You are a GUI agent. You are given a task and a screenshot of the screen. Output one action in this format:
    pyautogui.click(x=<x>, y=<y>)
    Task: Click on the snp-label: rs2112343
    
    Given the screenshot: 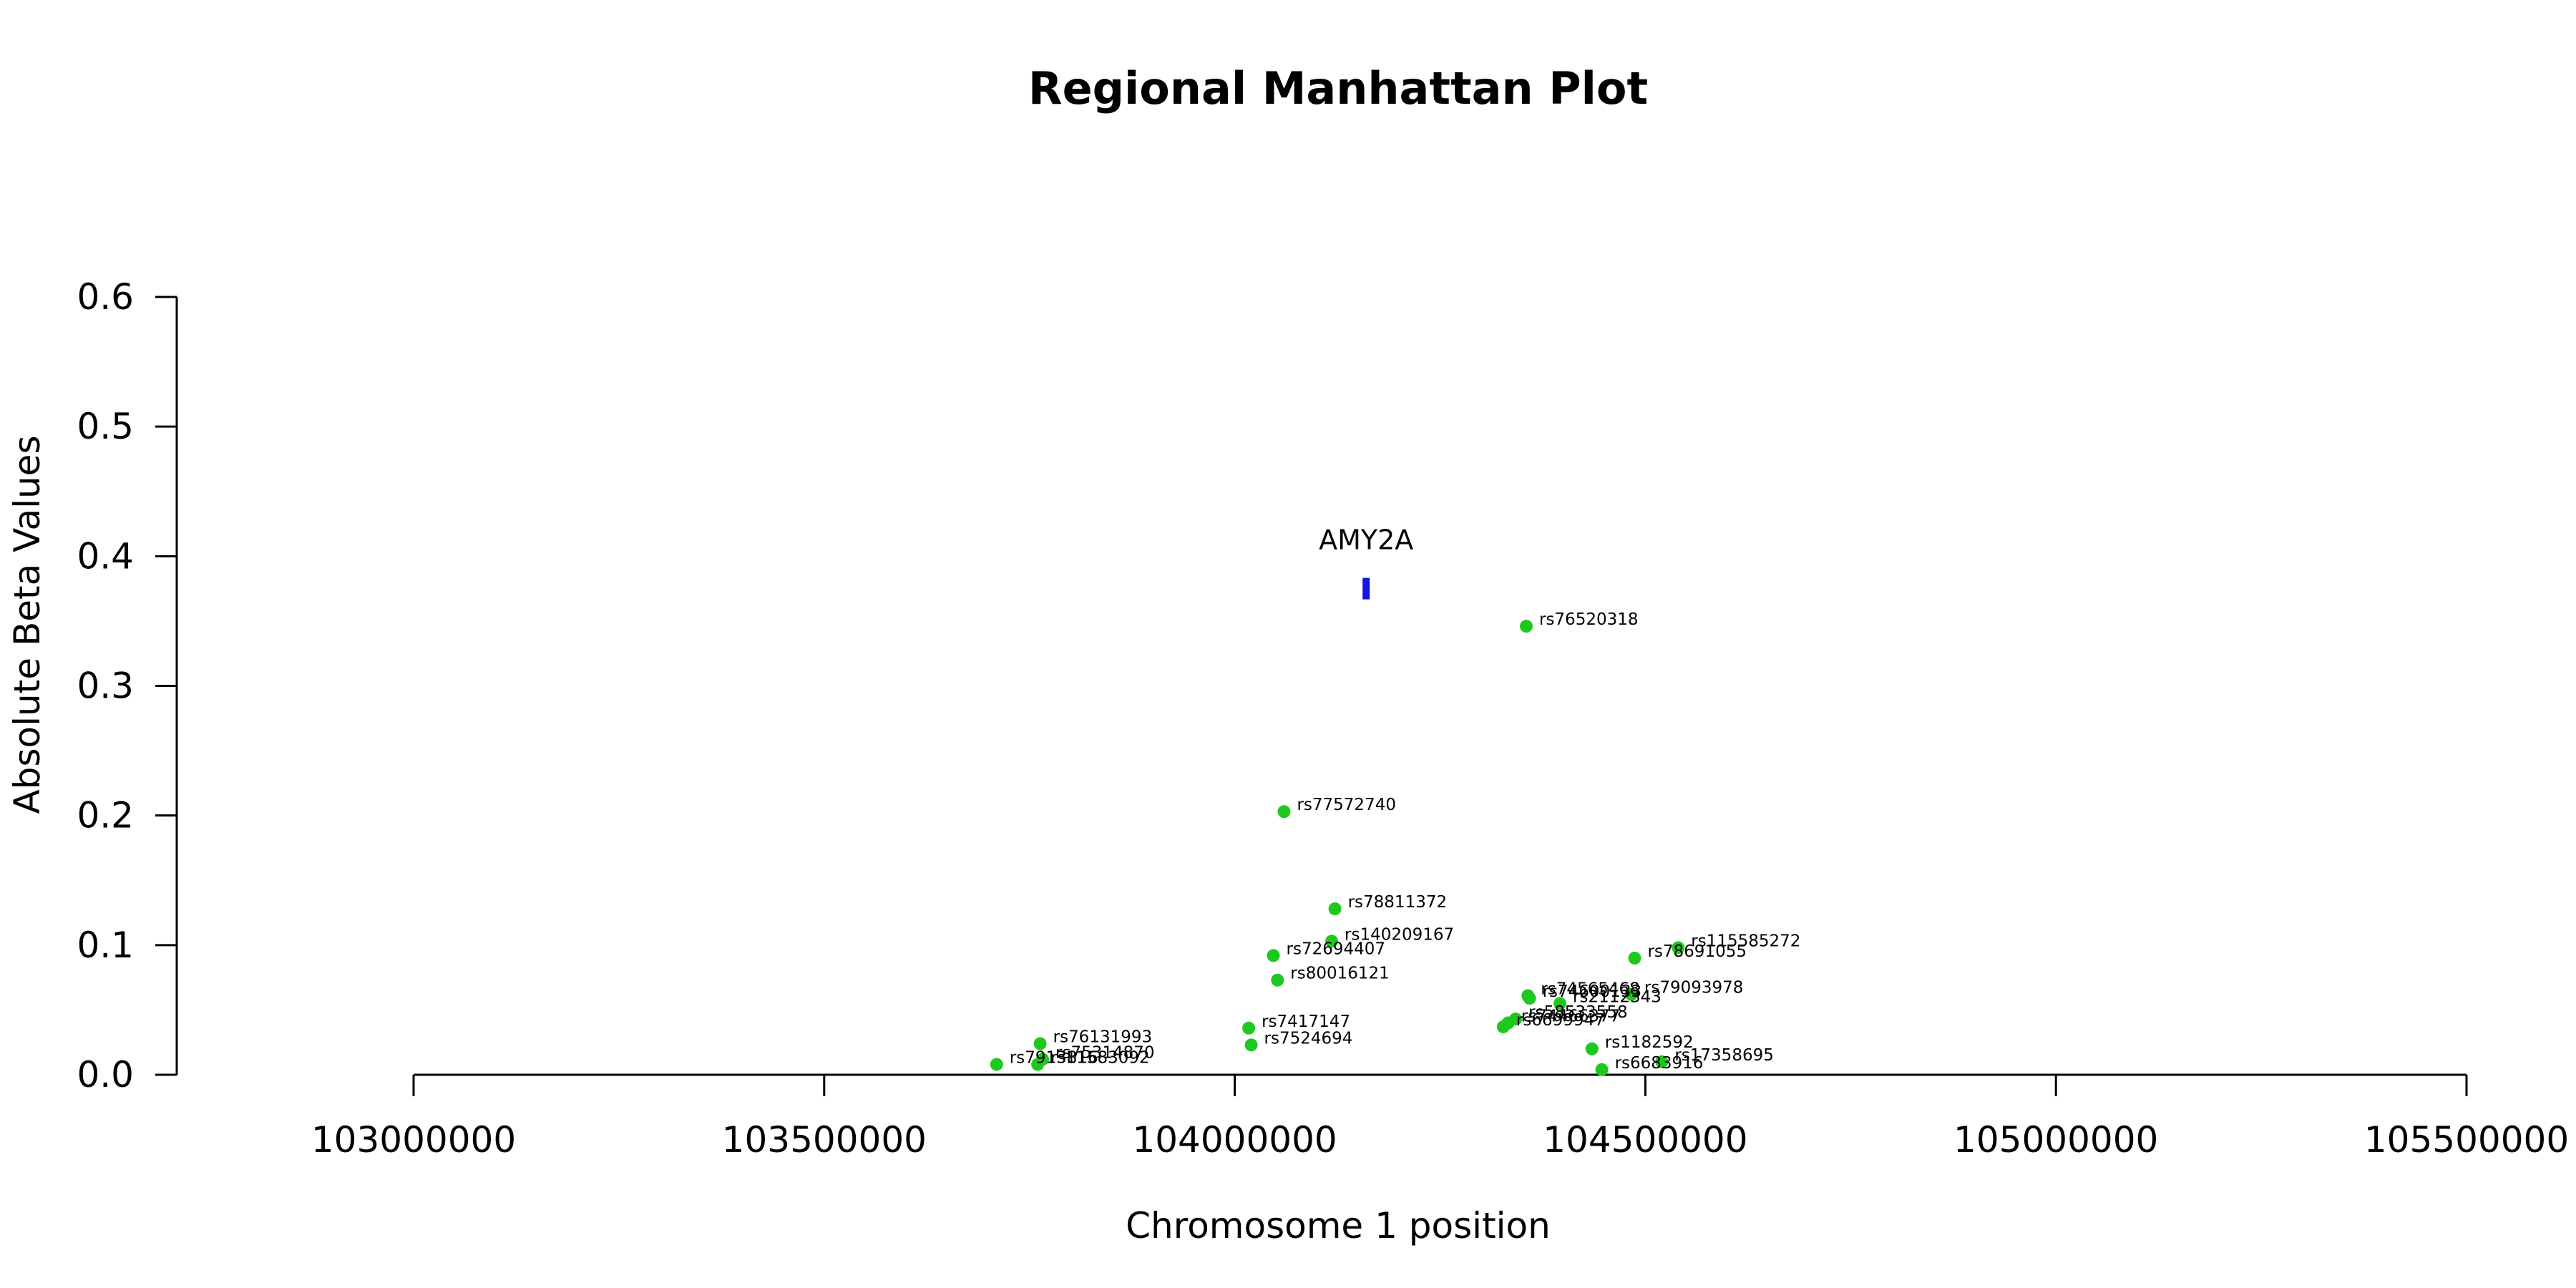 What is the action you would take?
    pyautogui.click(x=1618, y=996)
    